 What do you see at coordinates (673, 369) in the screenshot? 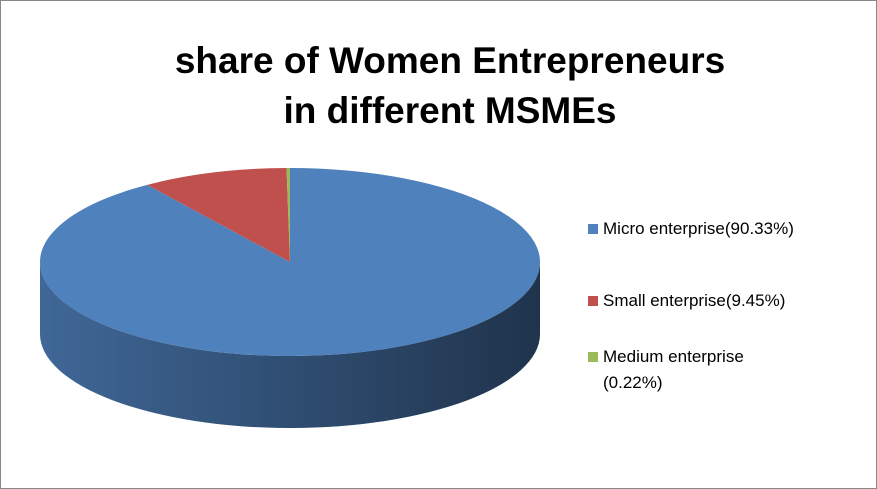
I see `legend-label: Medium enterprise (0.22%)` at bounding box center [673, 369].